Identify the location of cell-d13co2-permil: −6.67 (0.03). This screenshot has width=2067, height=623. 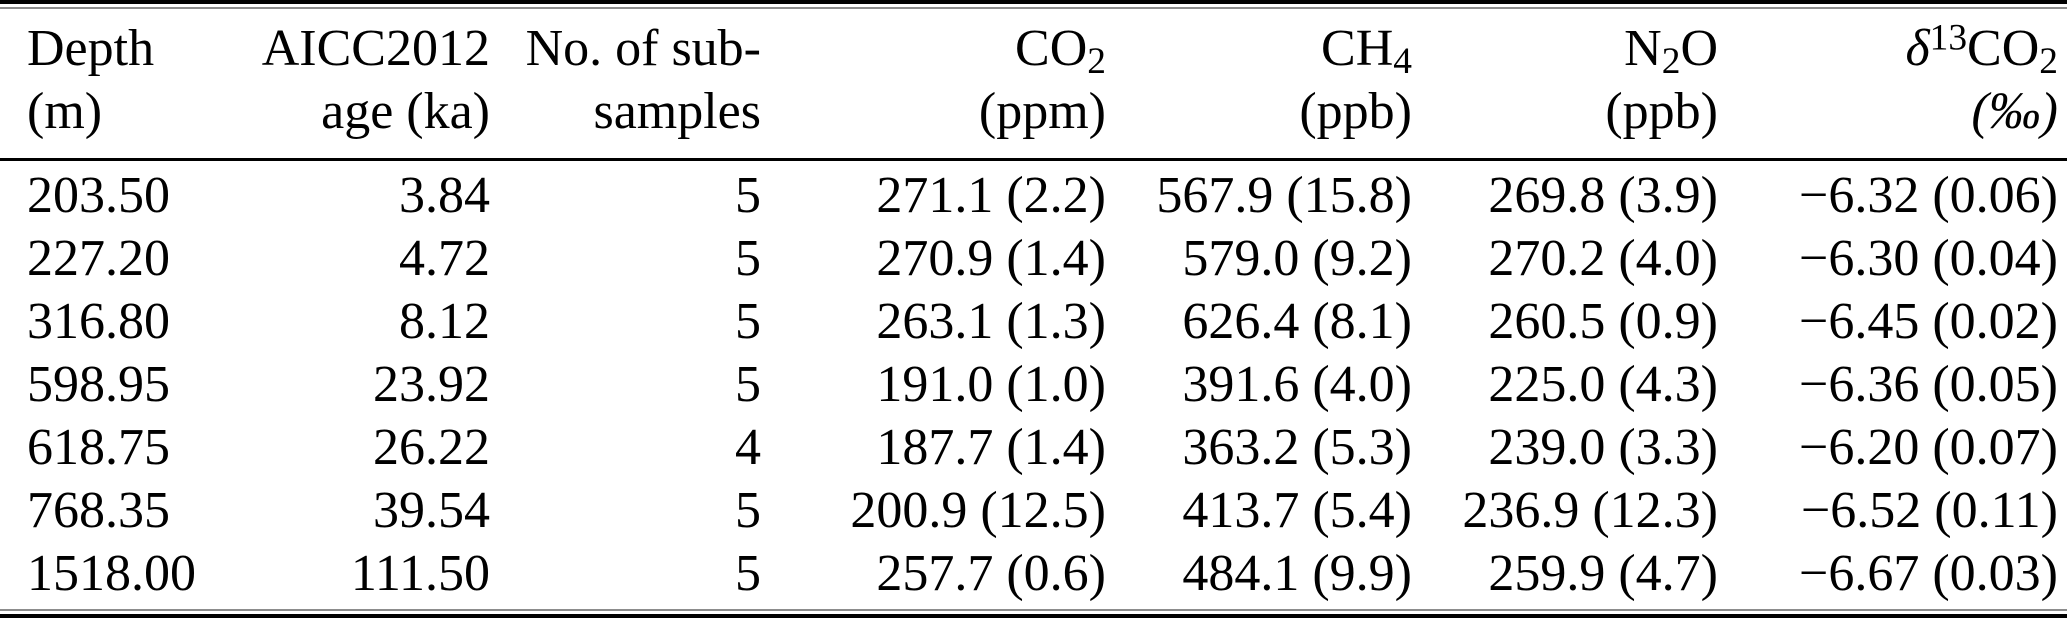
(1928, 573).